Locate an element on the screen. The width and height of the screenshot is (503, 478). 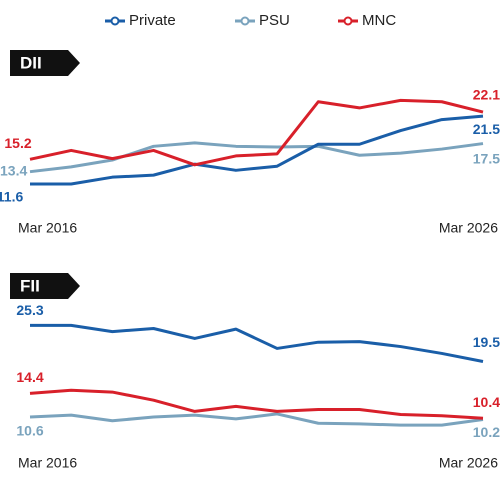
legend-label: MNC is located at coordinates (379, 20).